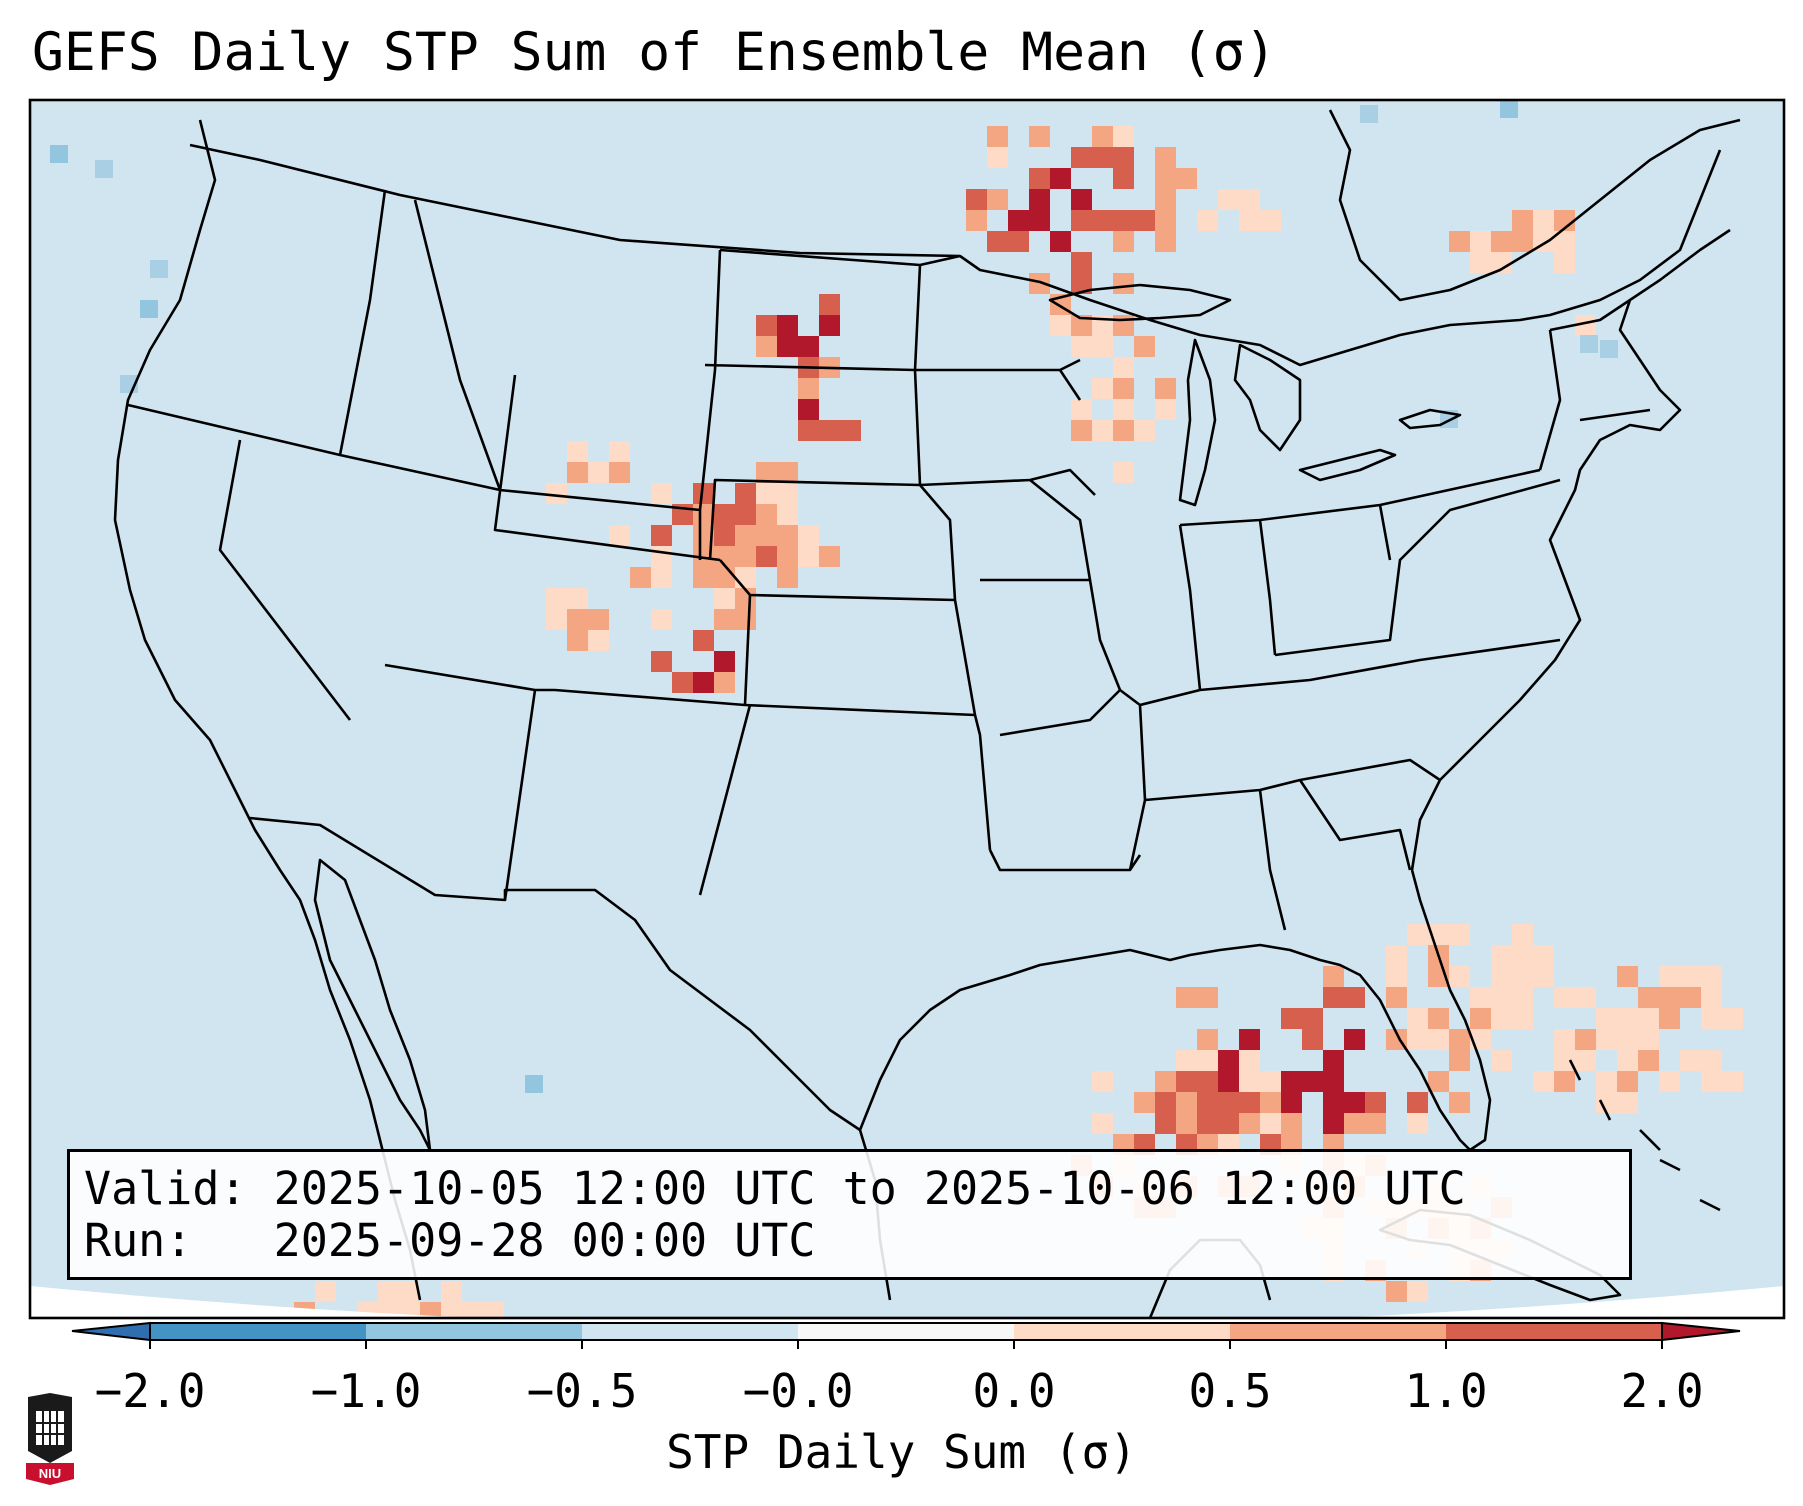 Image resolution: width=1803 pixels, height=1506 pixels. I want to click on lake-ontario, so click(1430, 419).